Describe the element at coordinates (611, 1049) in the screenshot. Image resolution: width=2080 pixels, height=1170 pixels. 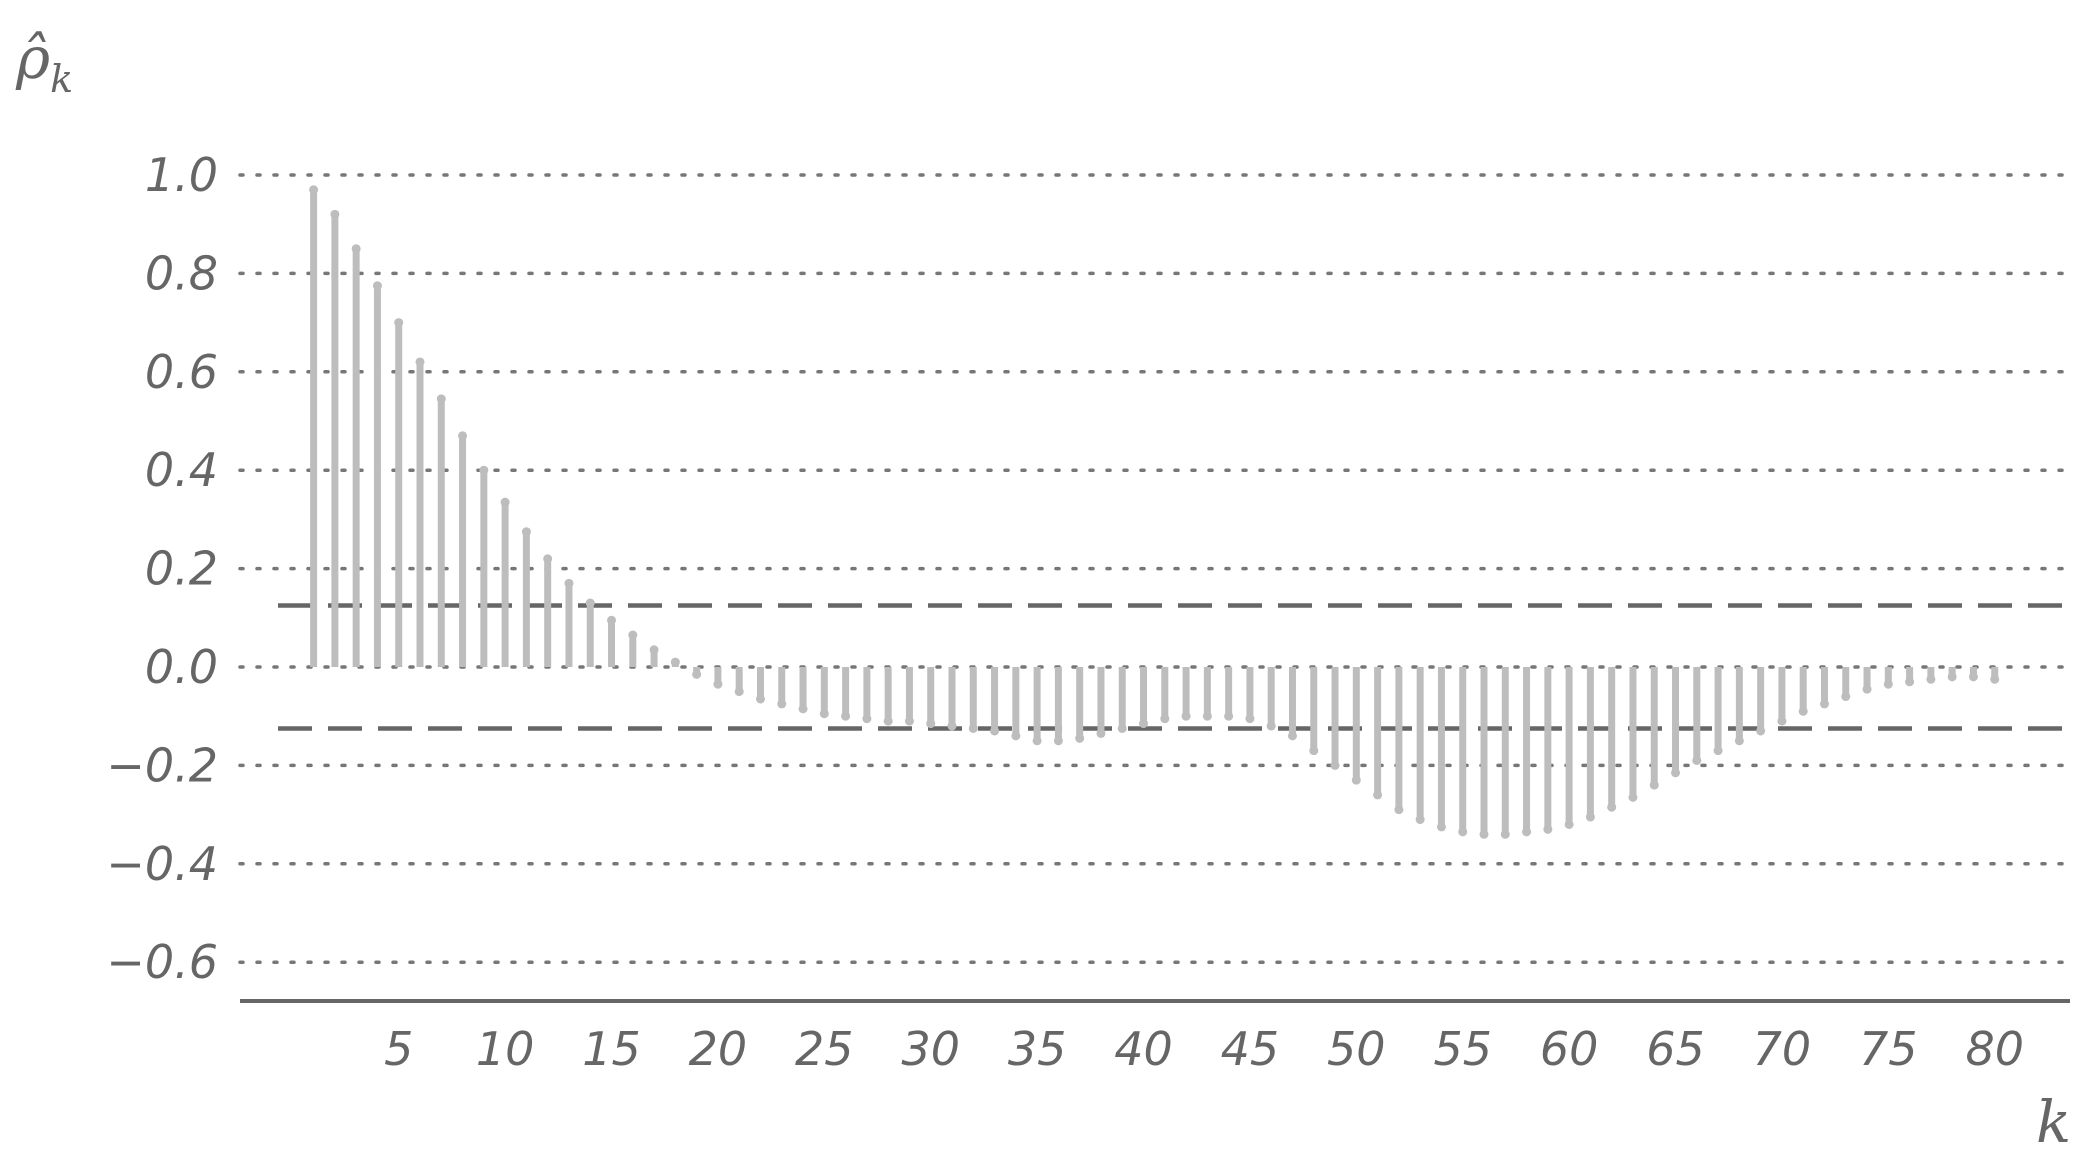
I see `x-tick-label: 15` at that location.